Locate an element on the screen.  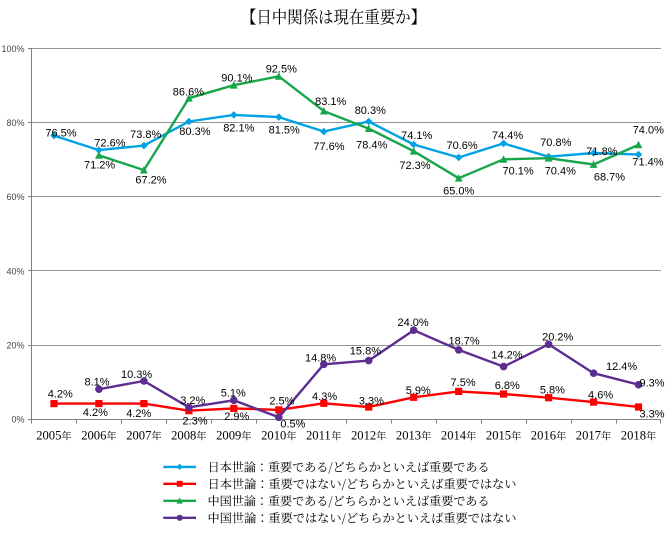
svg-text: 2.9% is located at coordinates (236, 417).